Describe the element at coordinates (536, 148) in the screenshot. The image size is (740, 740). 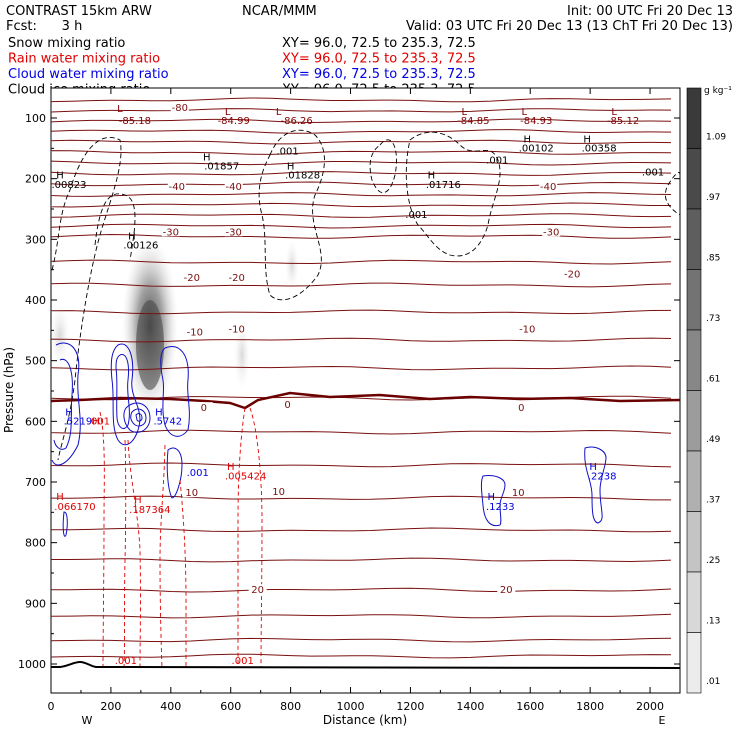
I see `extremum-label: .00102` at that location.